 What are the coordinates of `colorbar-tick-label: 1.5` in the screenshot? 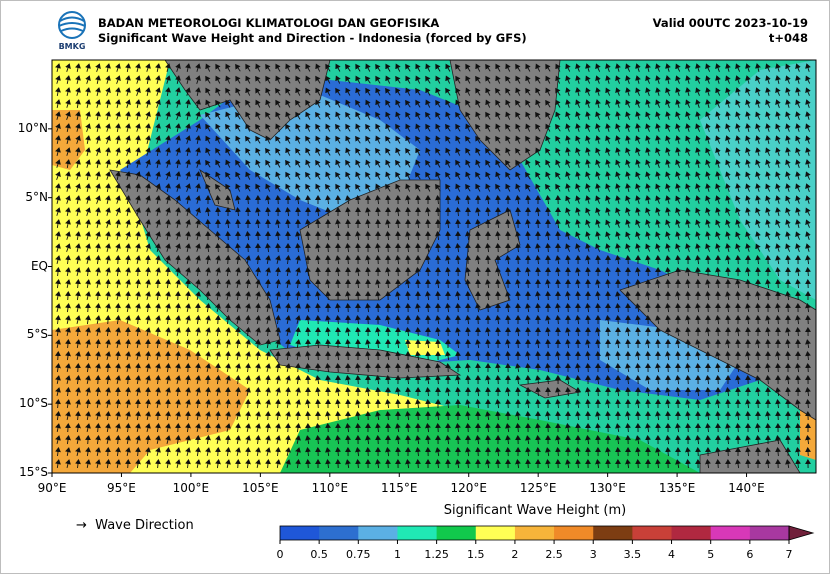 It's located at (476, 554).